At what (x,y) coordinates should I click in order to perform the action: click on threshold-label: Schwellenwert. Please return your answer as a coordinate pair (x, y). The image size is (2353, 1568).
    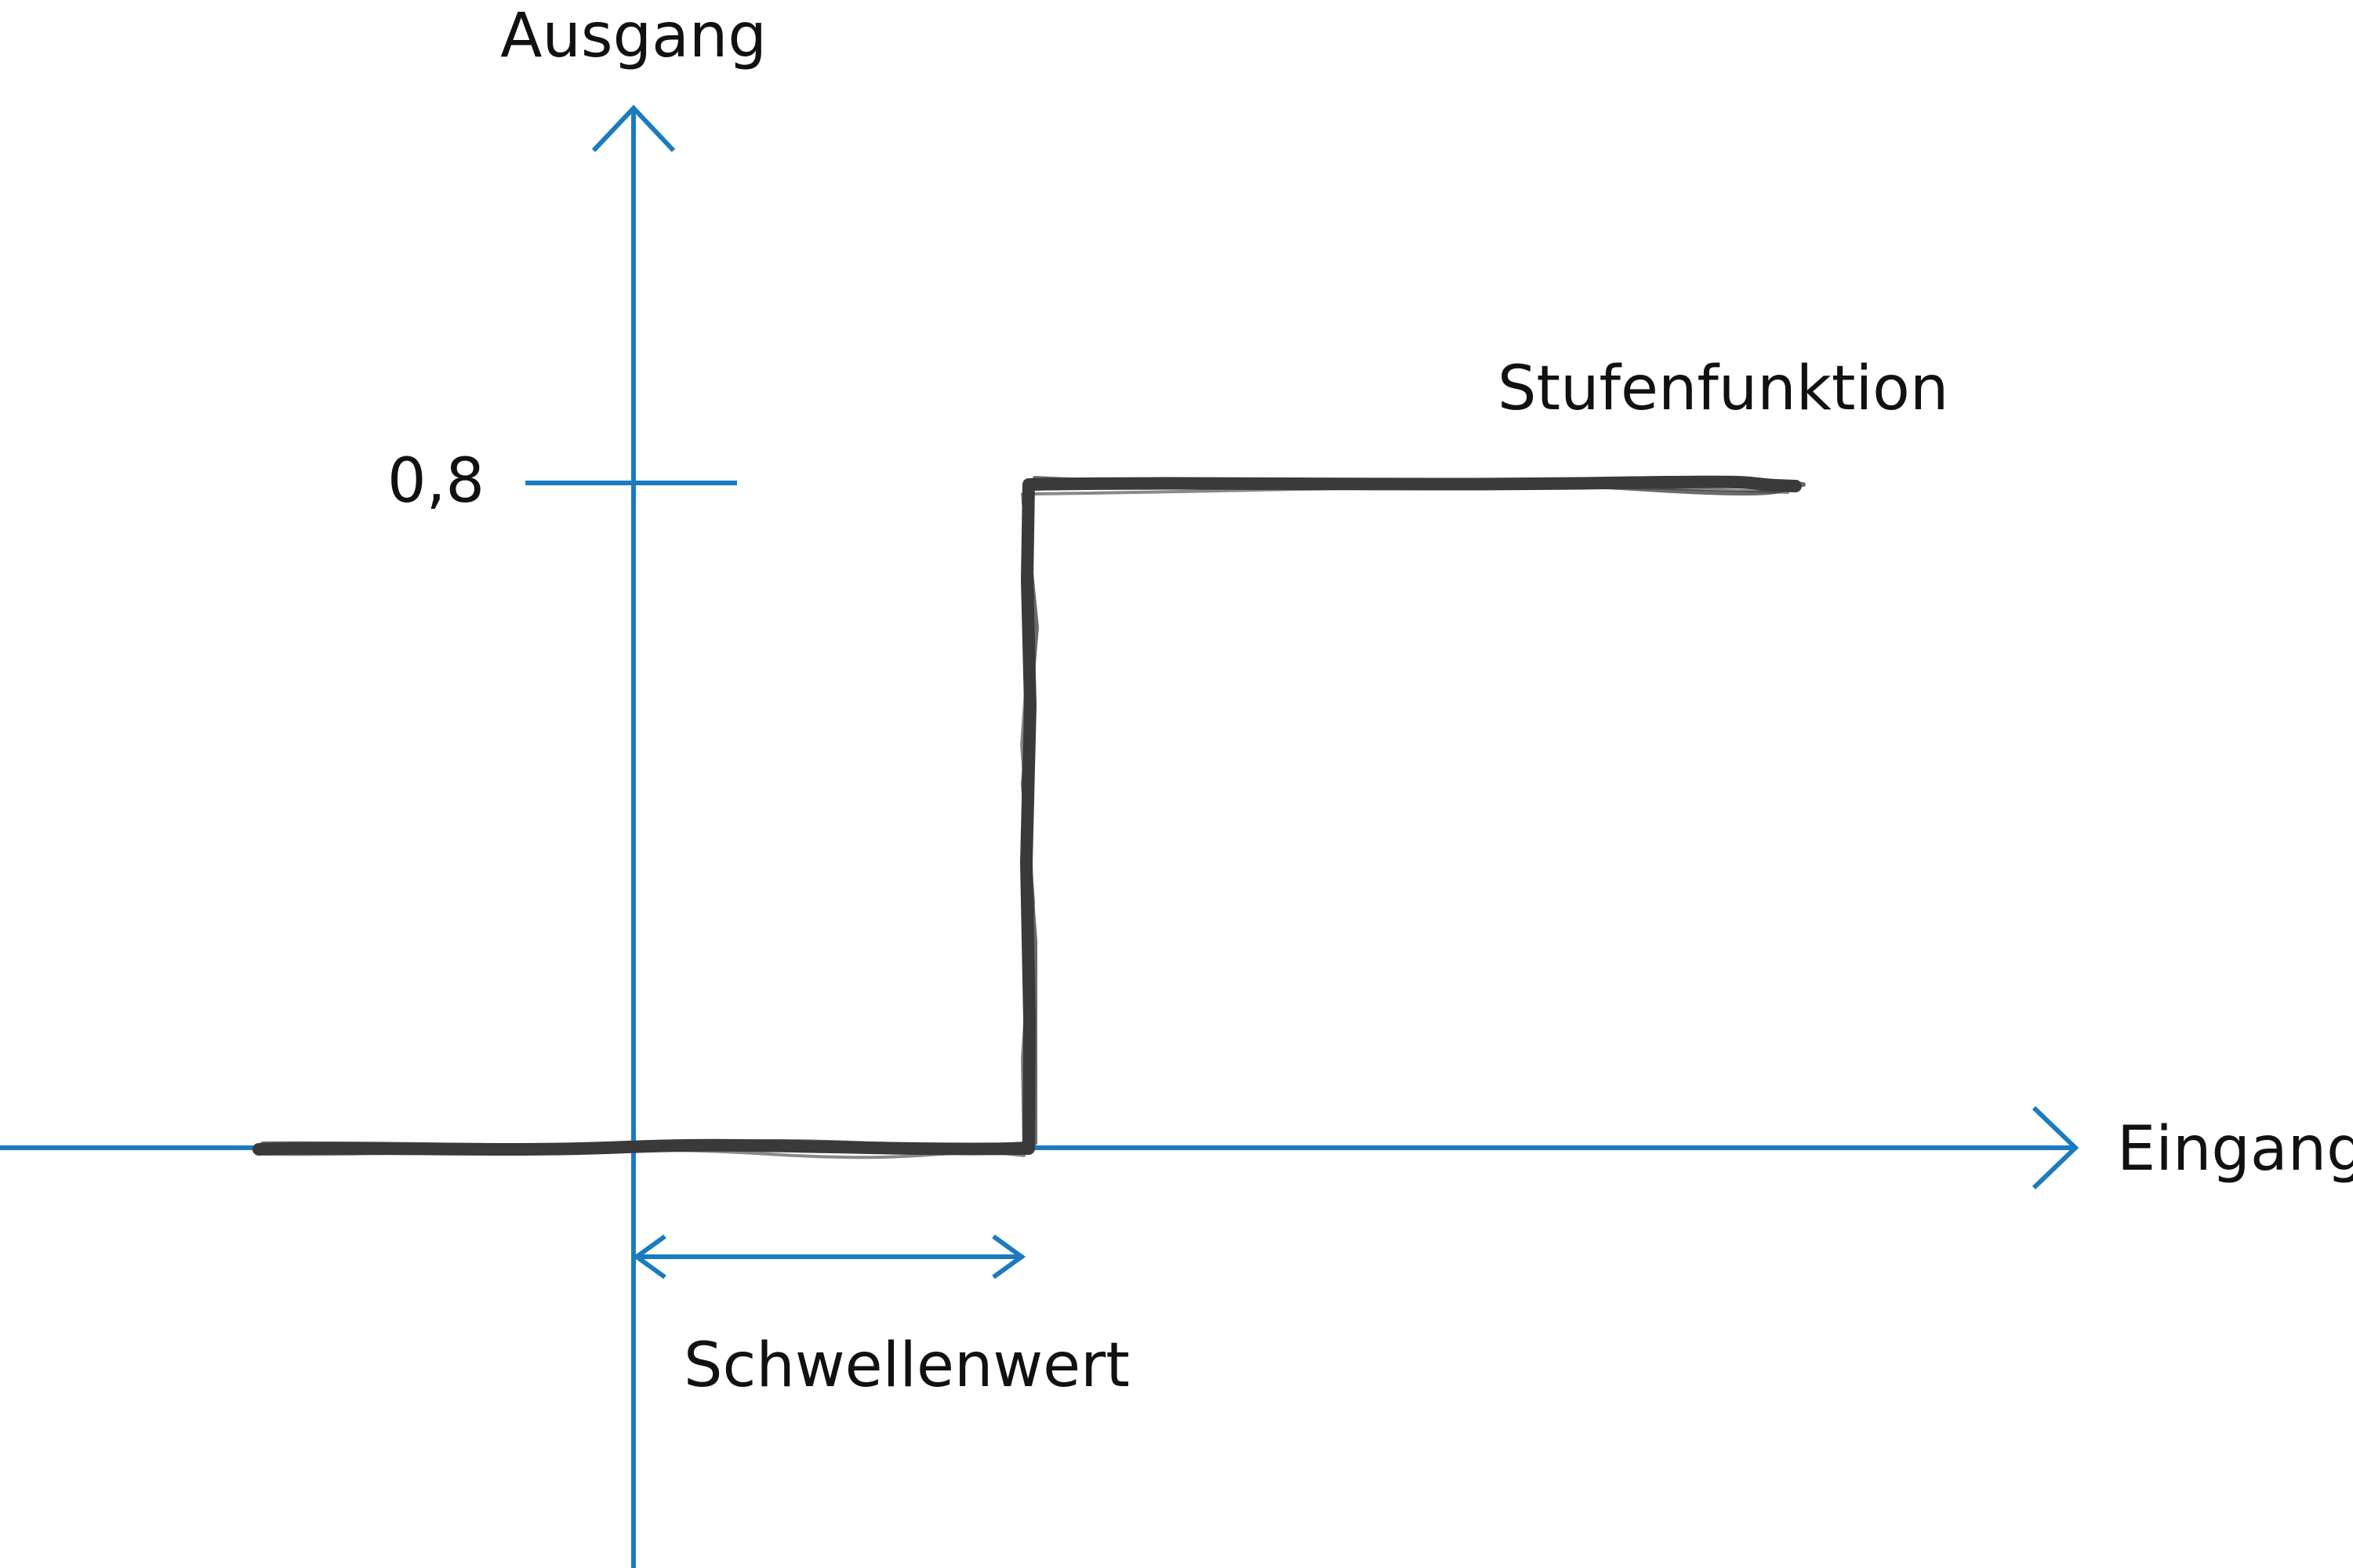
    Looking at the image, I should click on (907, 1365).